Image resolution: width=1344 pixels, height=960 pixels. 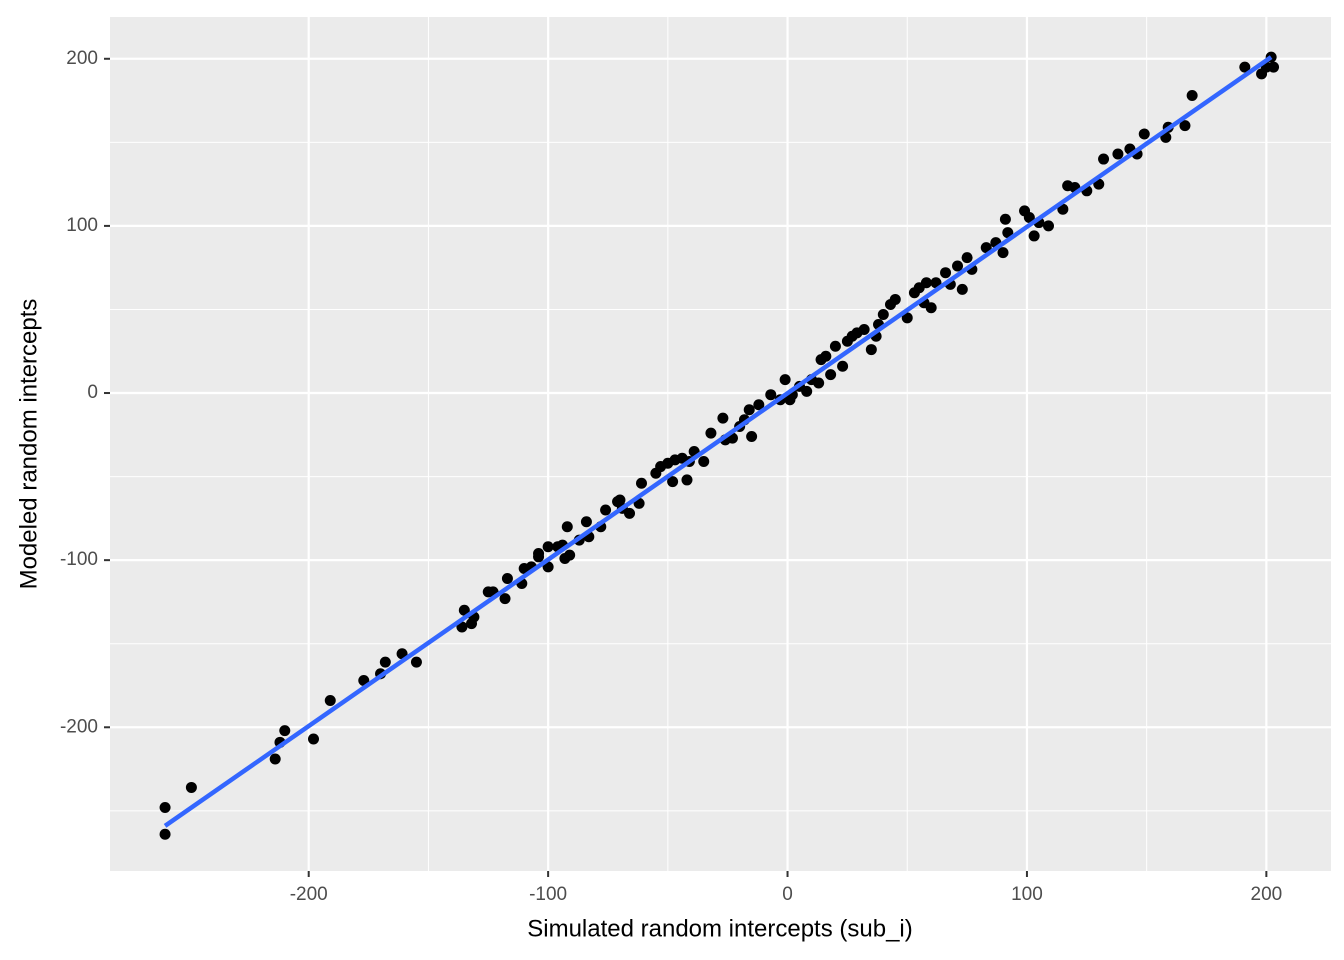 I want to click on y-tick-label: 200, so click(x=82, y=58).